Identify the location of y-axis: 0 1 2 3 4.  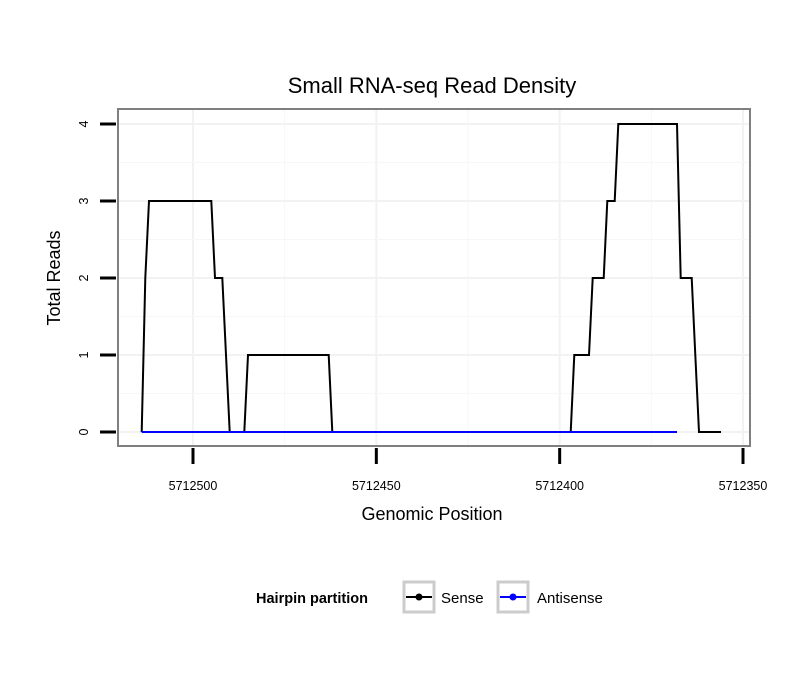
(96, 277).